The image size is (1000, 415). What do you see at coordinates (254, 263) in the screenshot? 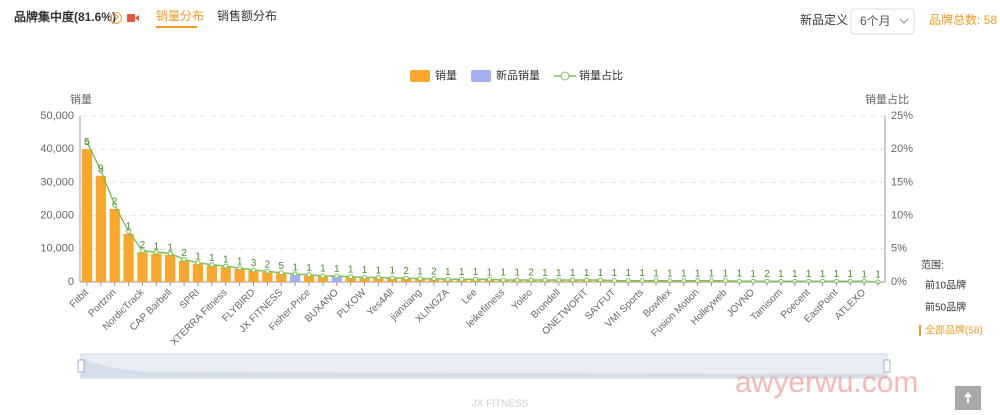
I see `count-label: 3` at bounding box center [254, 263].